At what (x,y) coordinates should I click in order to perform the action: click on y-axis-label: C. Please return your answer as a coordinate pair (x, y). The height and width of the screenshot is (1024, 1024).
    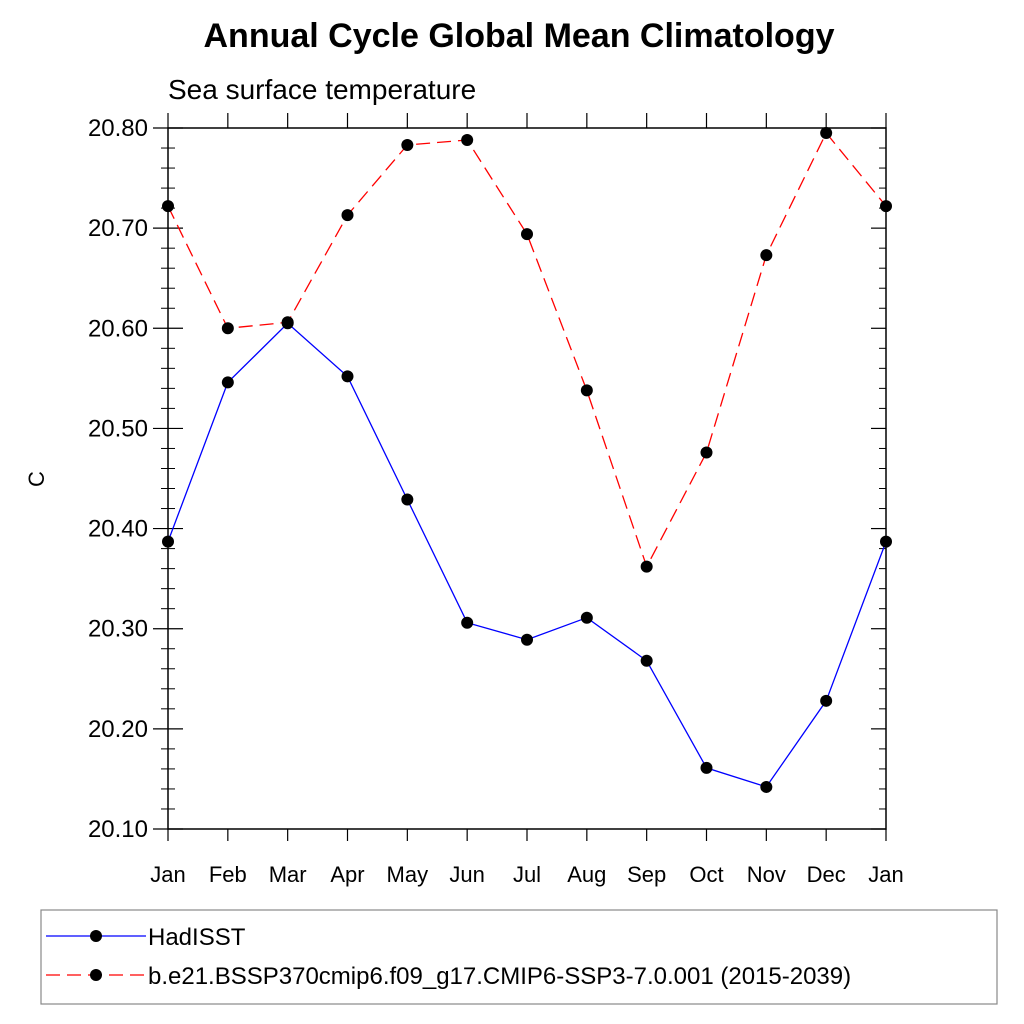
    Looking at the image, I should click on (36, 479).